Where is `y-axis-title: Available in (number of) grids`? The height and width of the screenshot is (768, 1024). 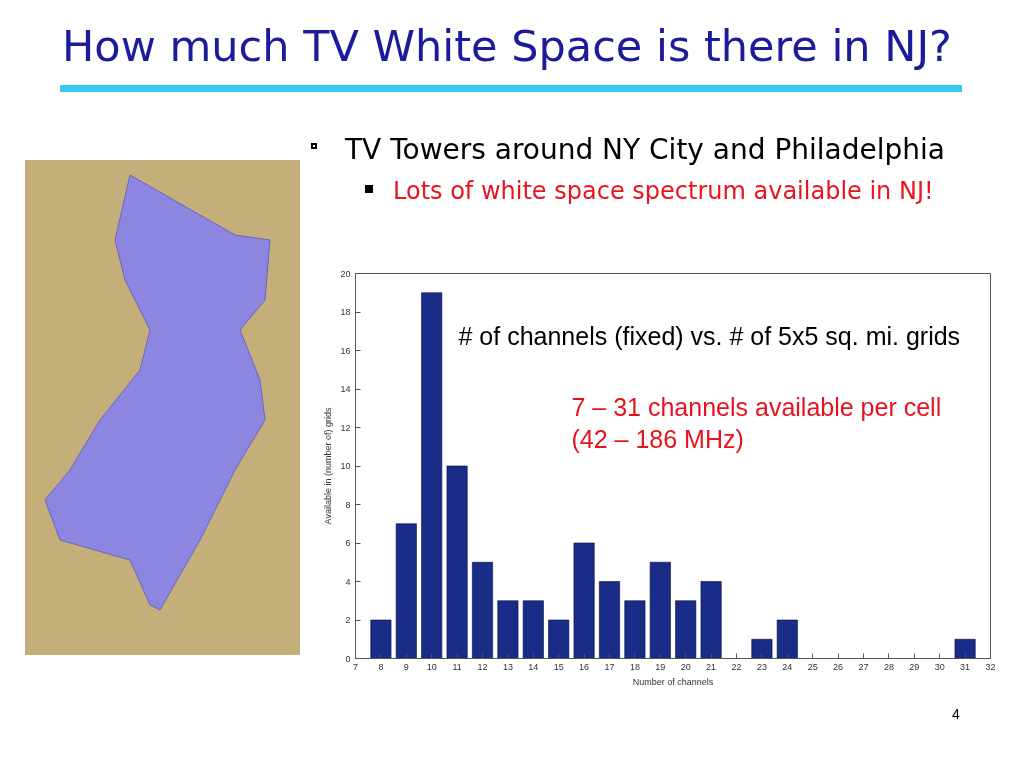 y-axis-title: Available in (number of) grids is located at coordinates (328, 466).